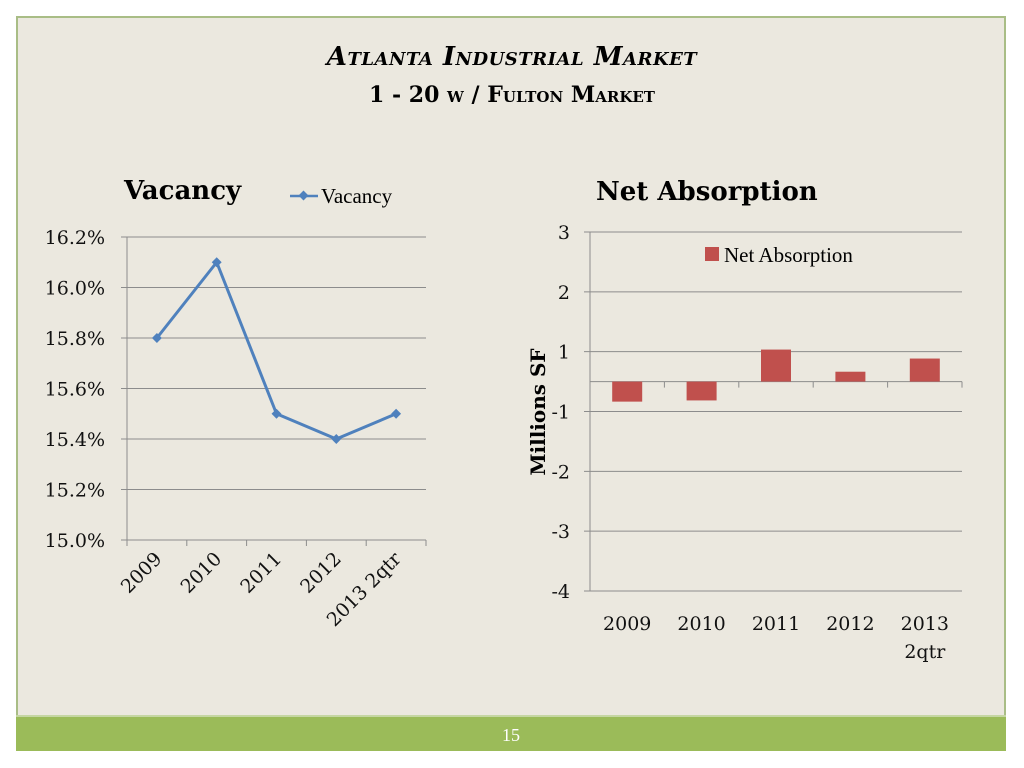  I want to click on slide-title: Atlanta Industrial Market, so click(512, 57).